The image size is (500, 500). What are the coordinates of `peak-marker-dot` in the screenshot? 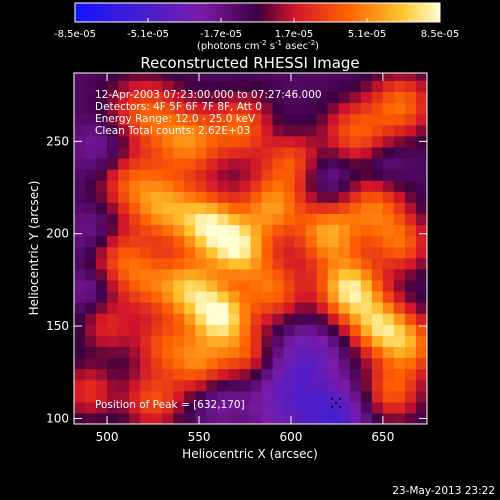 It's located at (340, 406).